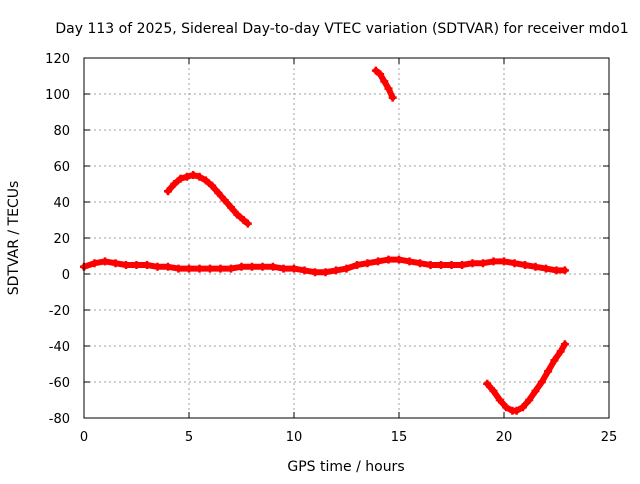  What do you see at coordinates (345, 467) in the screenshot?
I see `x-axis-label: GPS time / hours` at bounding box center [345, 467].